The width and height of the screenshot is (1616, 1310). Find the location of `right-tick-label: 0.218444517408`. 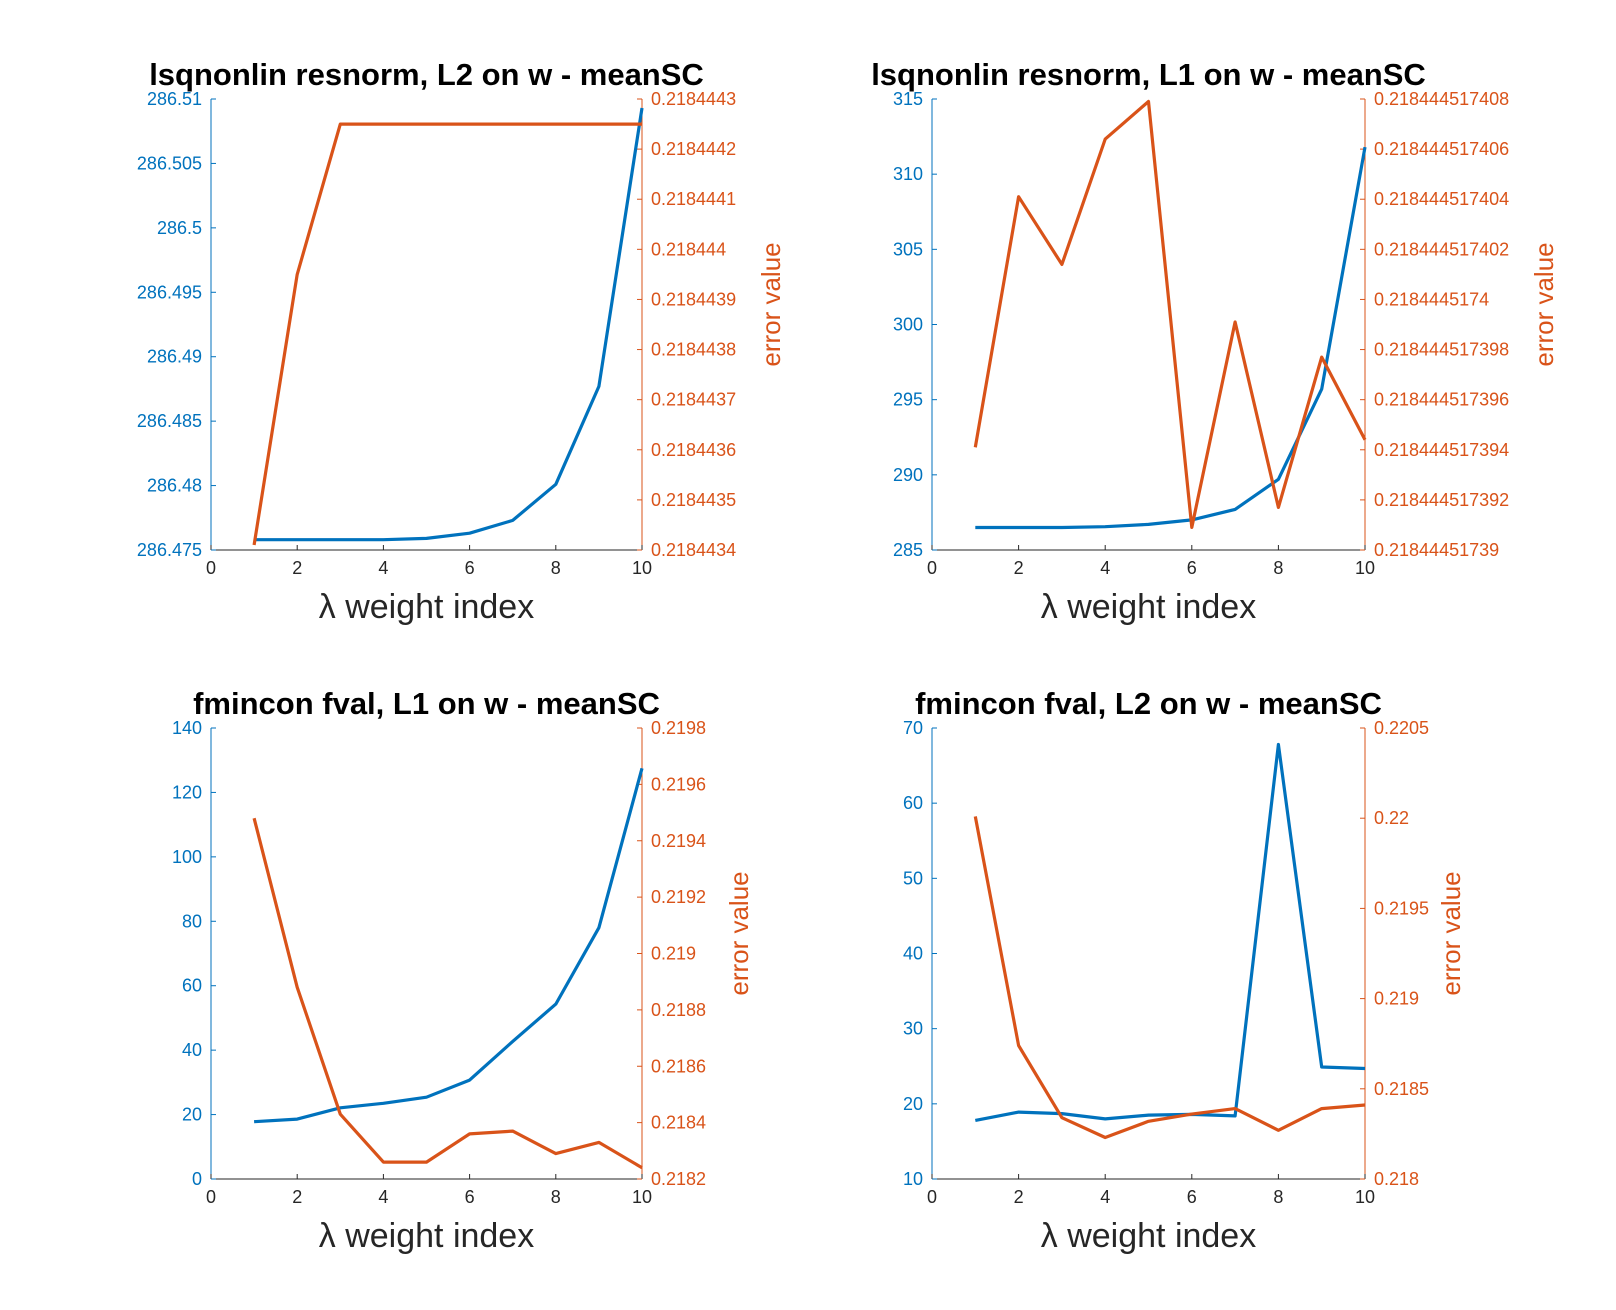

right-tick-label: 0.218444517408 is located at coordinates (1441, 99).